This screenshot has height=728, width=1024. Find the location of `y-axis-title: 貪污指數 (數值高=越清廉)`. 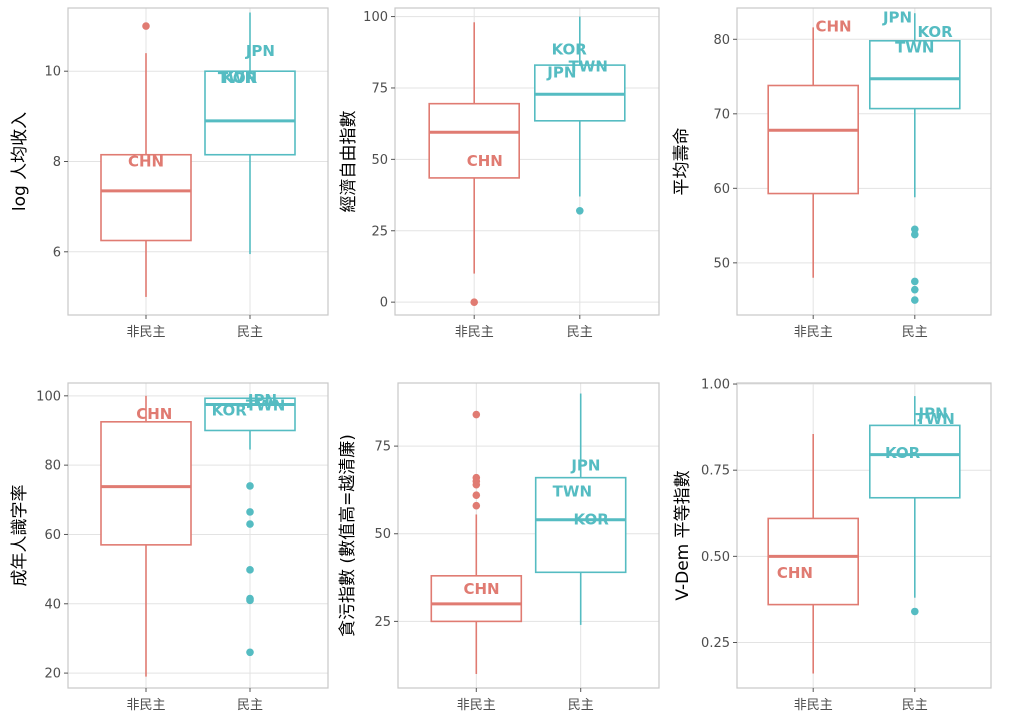

y-axis-title: 貪污指數 (數值高=越清廉) is located at coordinates (347, 535).